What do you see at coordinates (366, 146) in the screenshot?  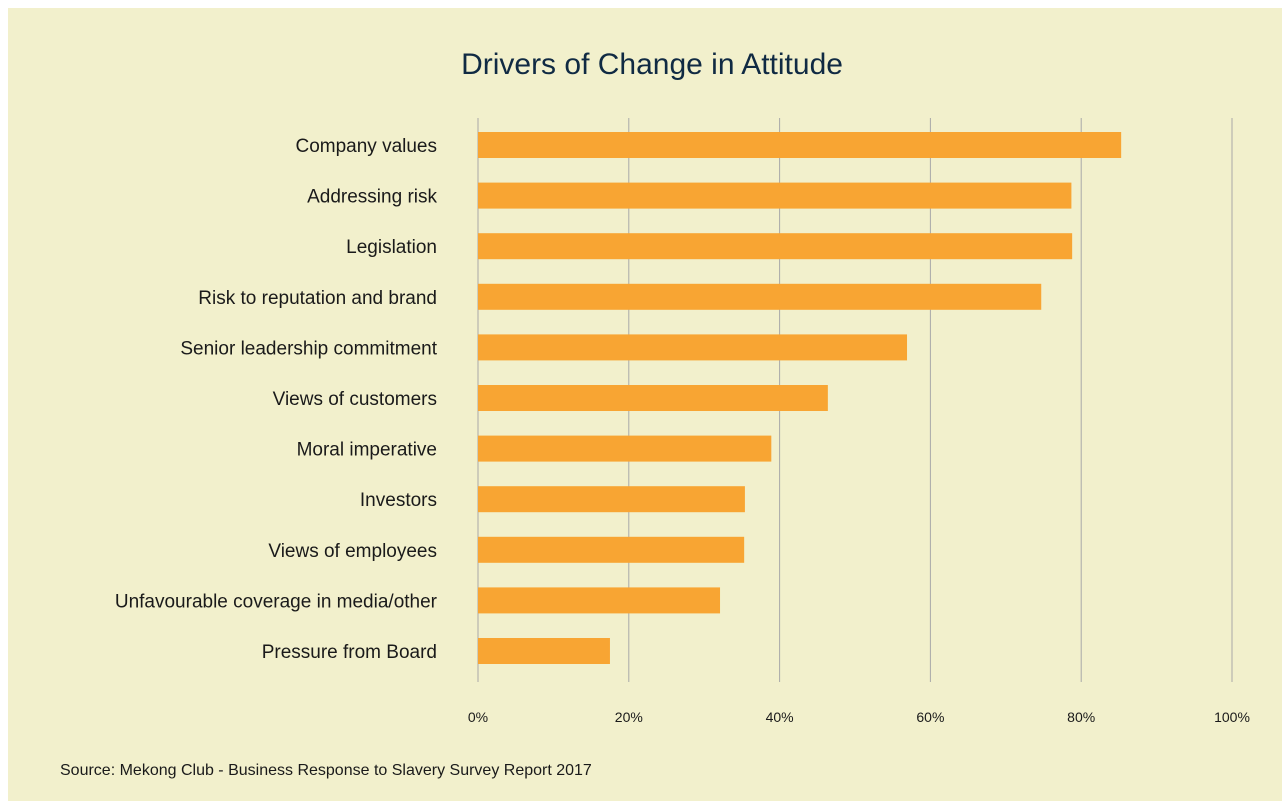 I see `category-label: Company values` at bounding box center [366, 146].